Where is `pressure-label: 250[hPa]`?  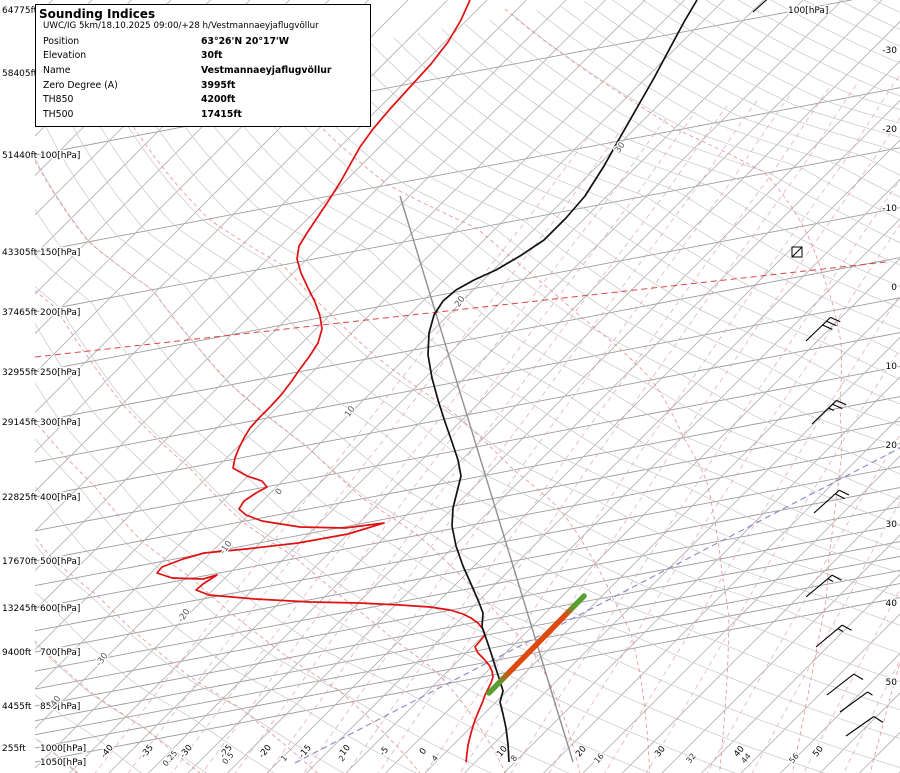
pressure-label: 250[hPa] is located at coordinates (60, 373).